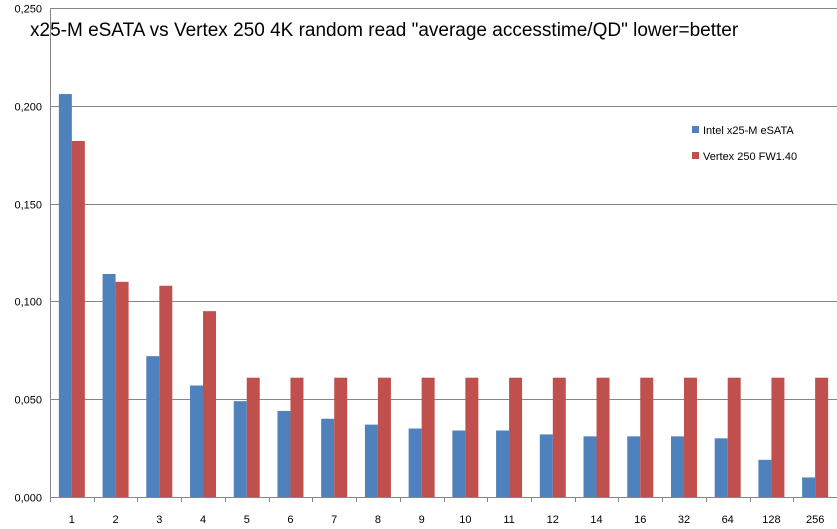  I want to click on x-tick-label: 5, so click(247, 520).